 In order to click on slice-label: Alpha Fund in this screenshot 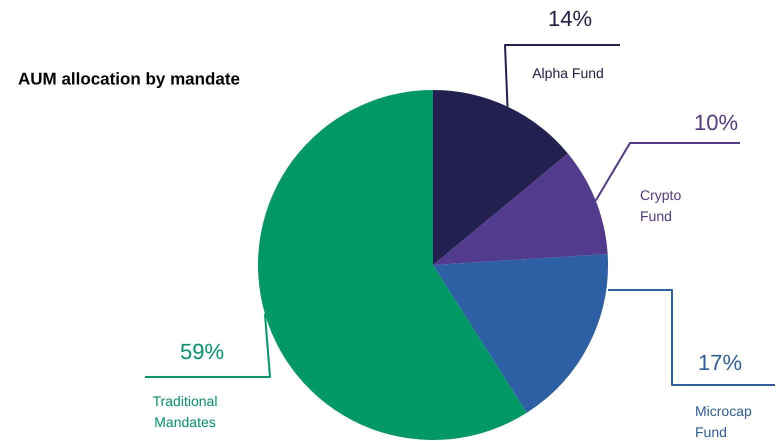, I will do `click(568, 72)`.